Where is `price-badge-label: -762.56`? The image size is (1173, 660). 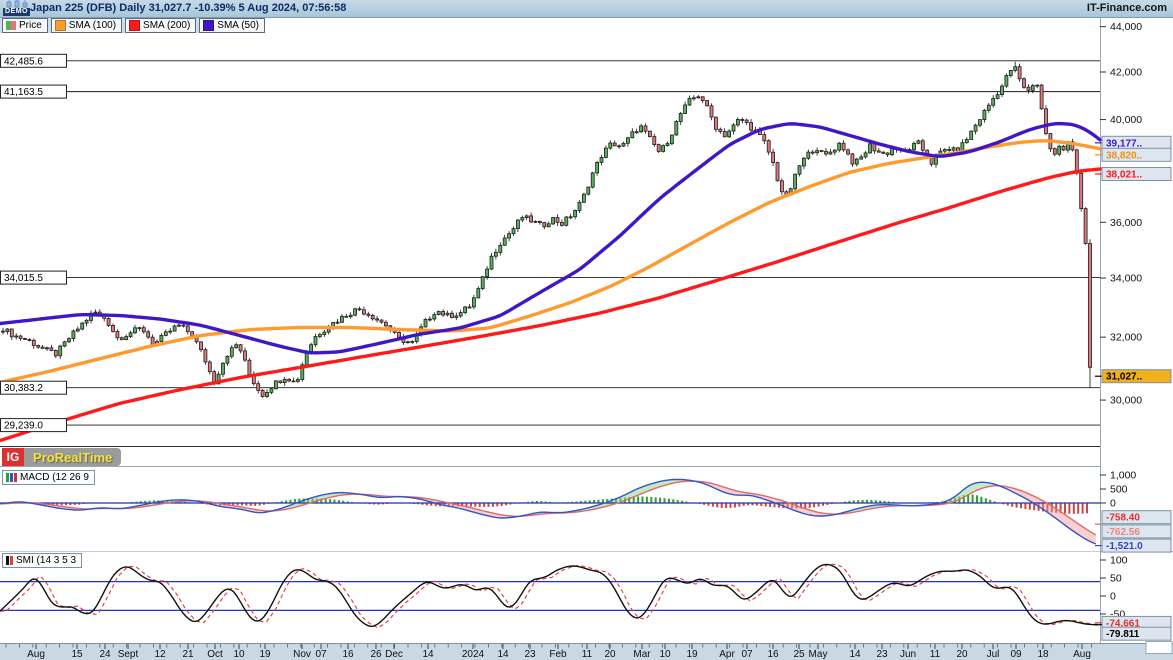
price-badge-label: -762.56 is located at coordinates (1123, 532).